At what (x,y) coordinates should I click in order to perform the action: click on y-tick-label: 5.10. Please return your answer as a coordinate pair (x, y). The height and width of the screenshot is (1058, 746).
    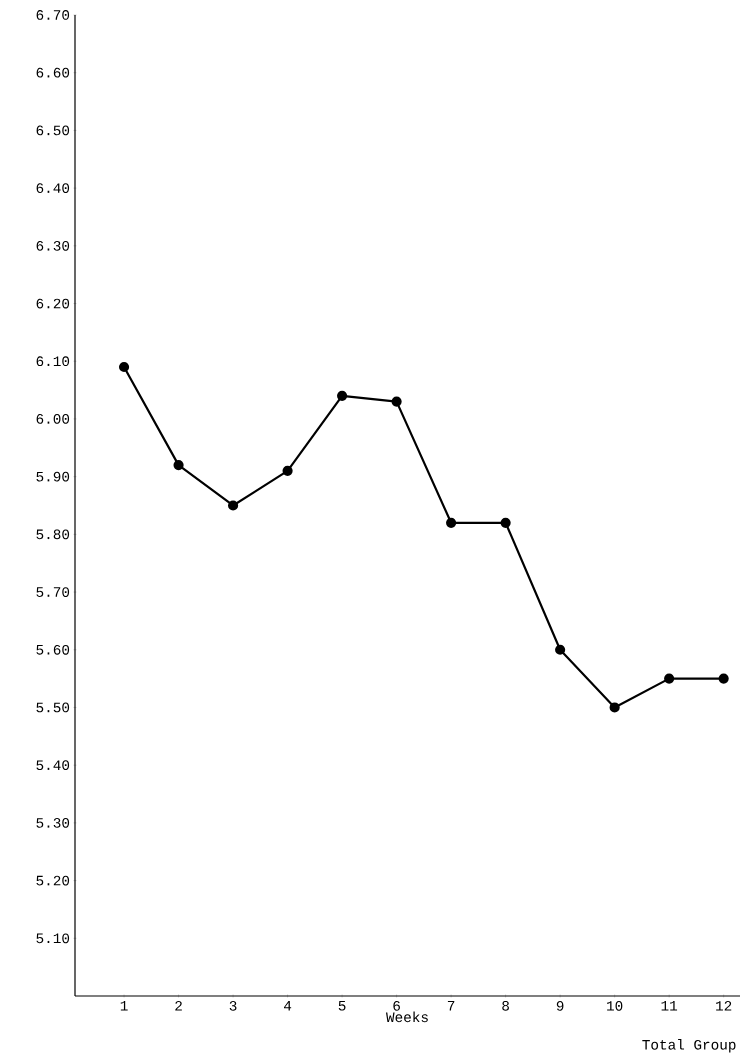
    Looking at the image, I should click on (53, 938).